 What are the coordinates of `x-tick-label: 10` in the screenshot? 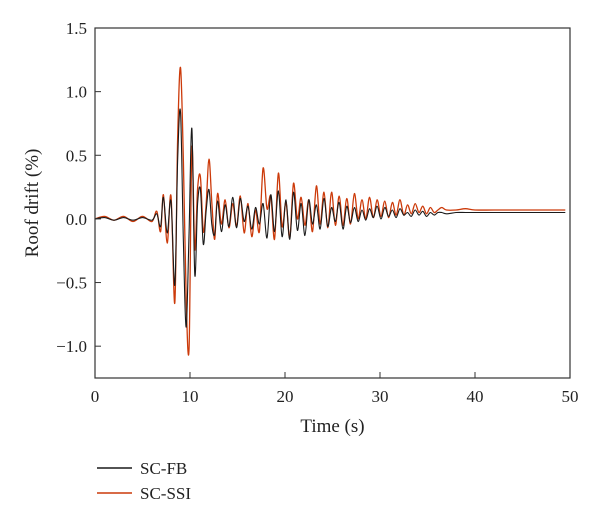 It's located at (190, 396).